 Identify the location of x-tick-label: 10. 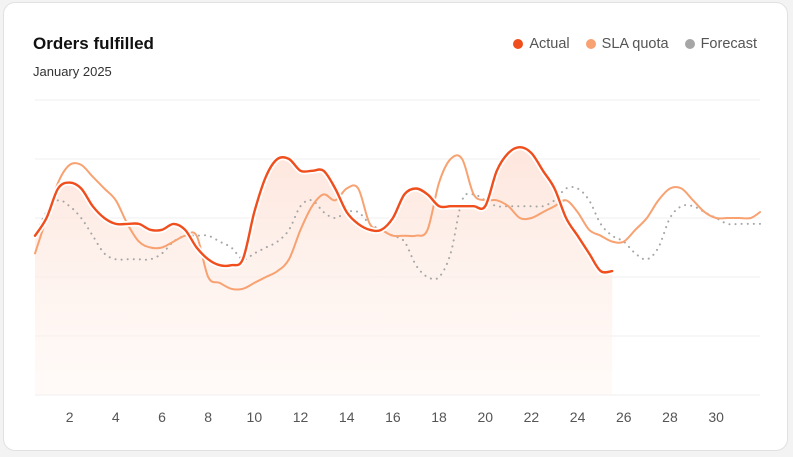
(255, 417).